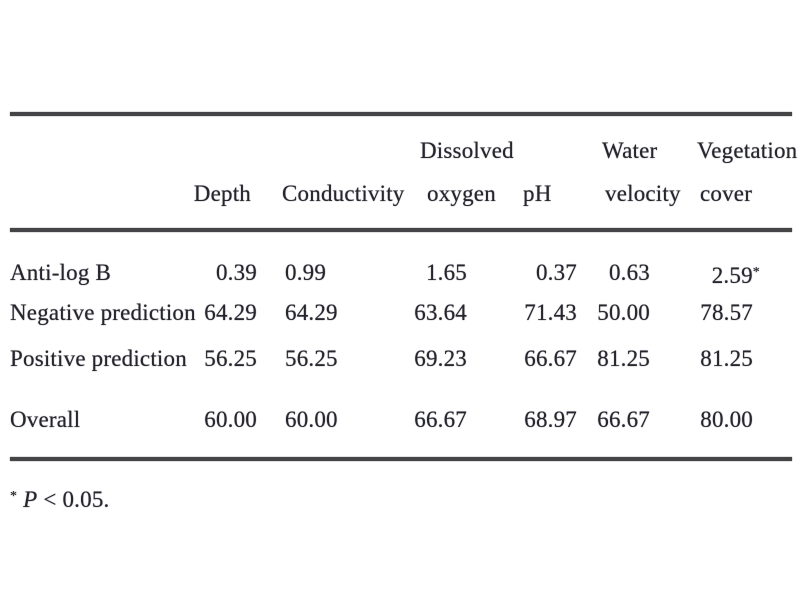 Image resolution: width=800 pixels, height=600 pixels. I want to click on cell-anti-log-b-depth: 0.39, so click(236, 272).